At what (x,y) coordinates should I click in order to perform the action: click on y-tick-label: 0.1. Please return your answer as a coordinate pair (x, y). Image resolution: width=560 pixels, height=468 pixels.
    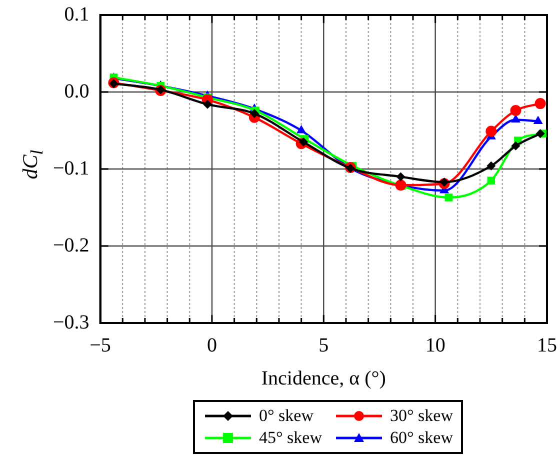
    Looking at the image, I should click on (77, 14).